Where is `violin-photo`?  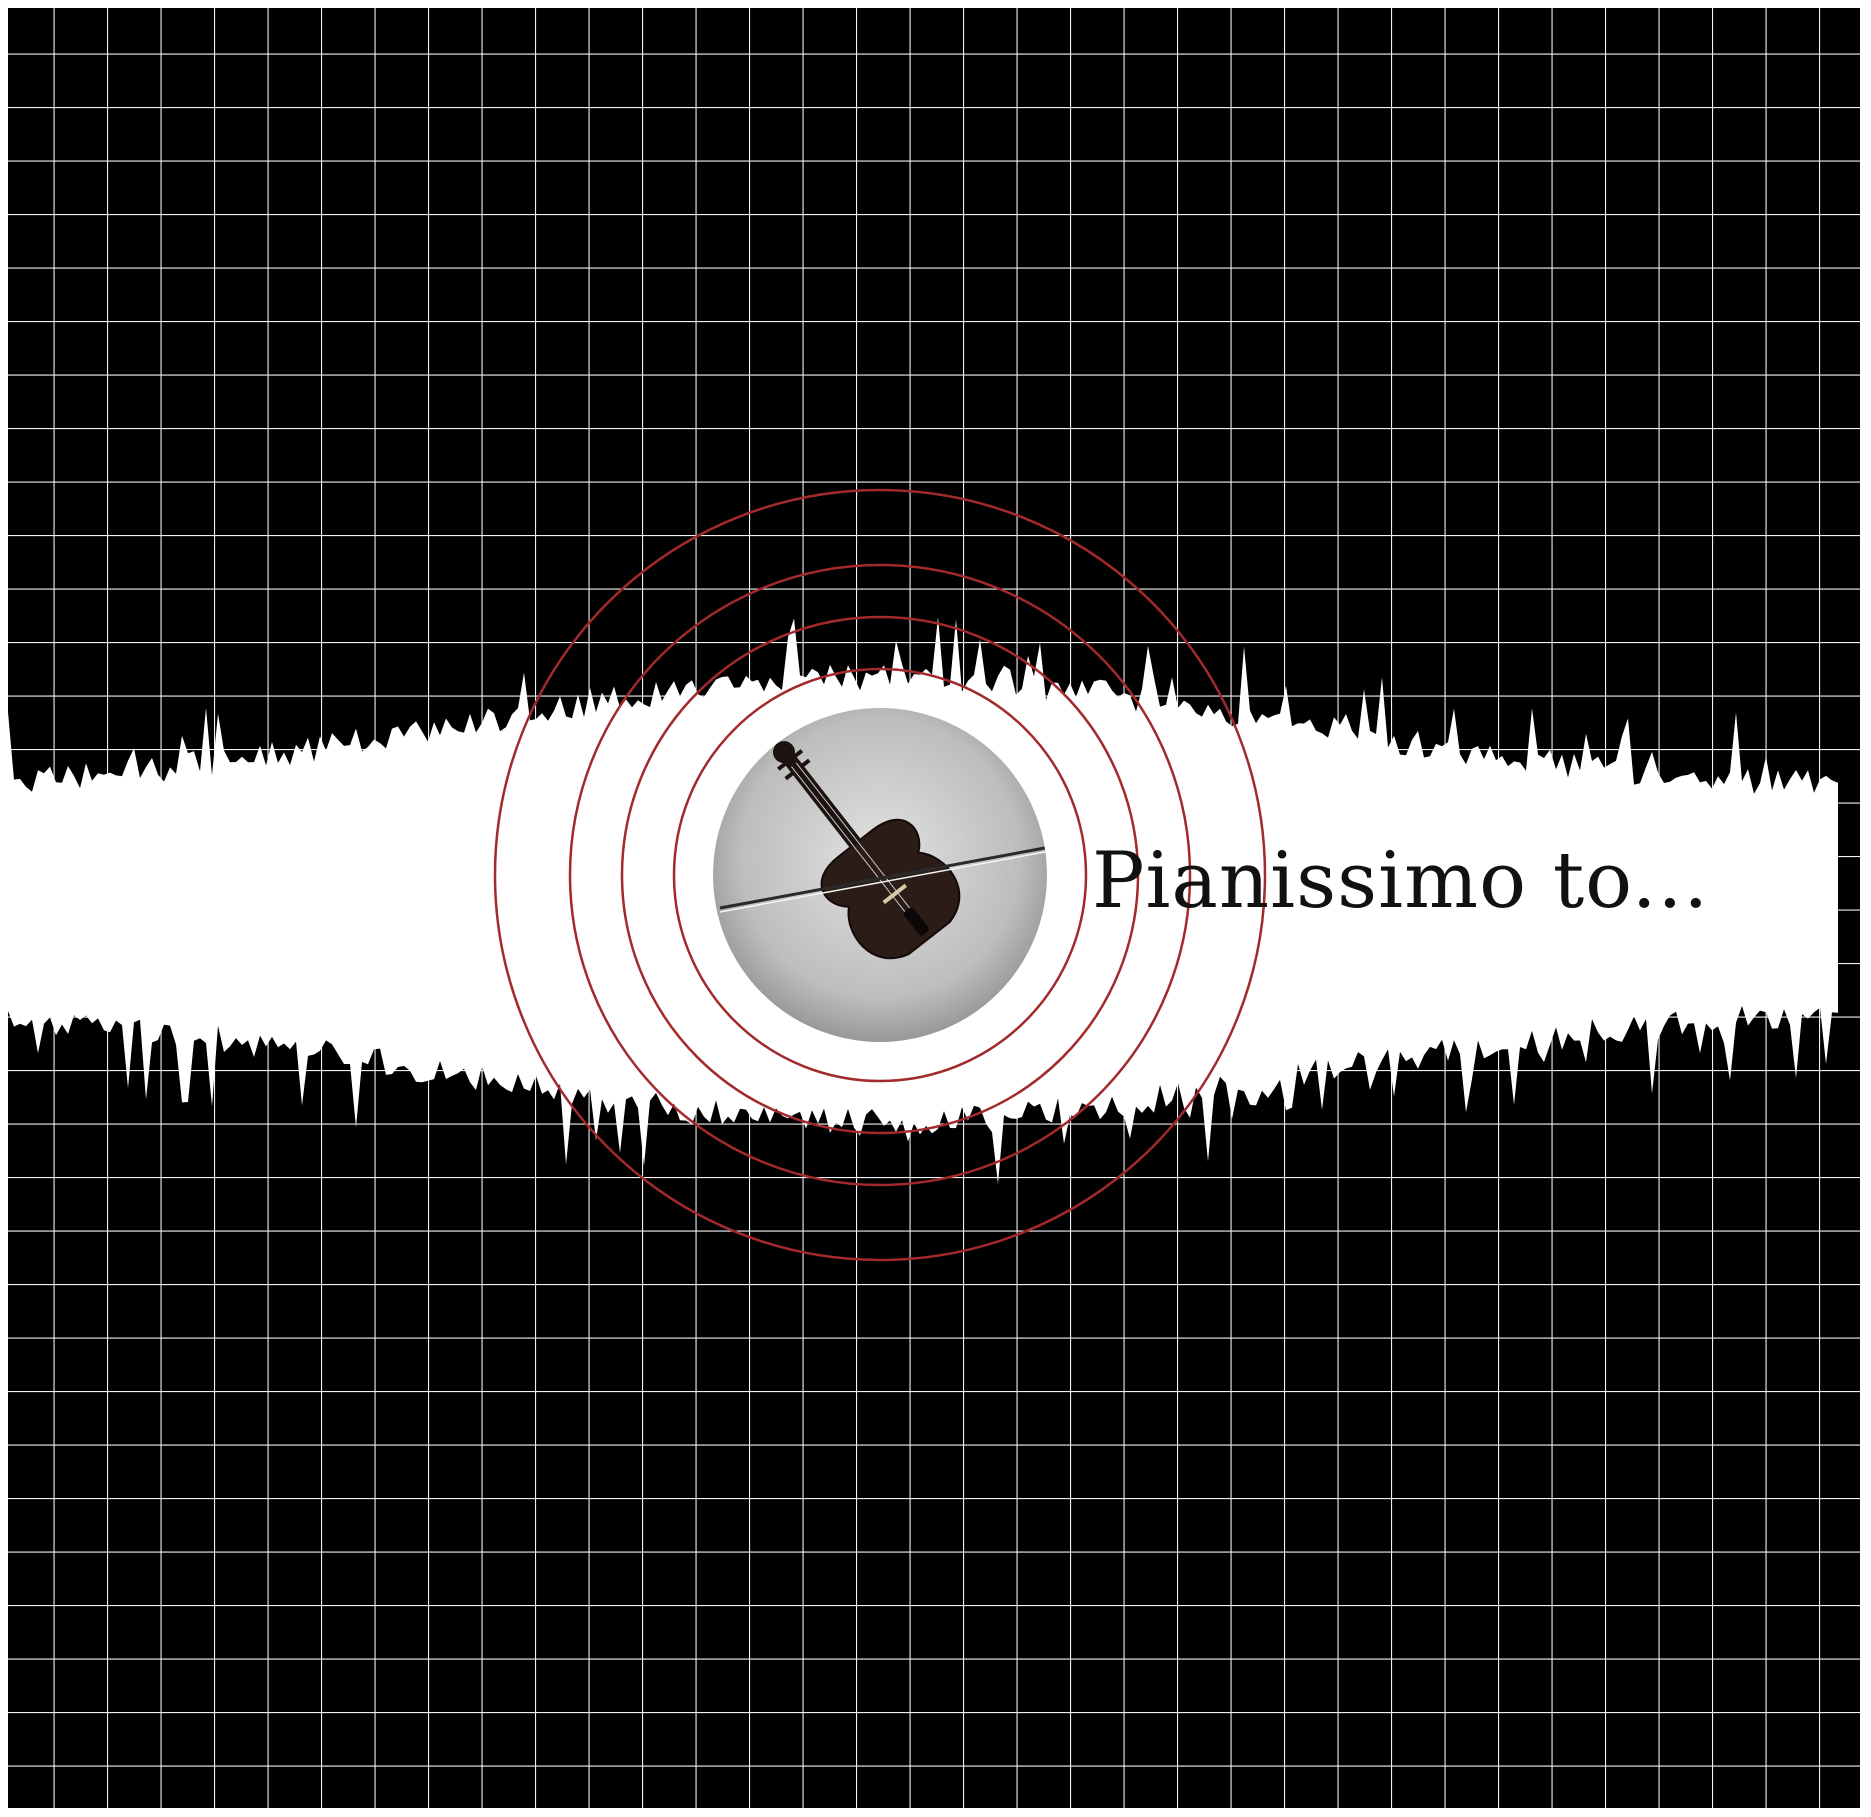
violin-photo is located at coordinates (880, 875).